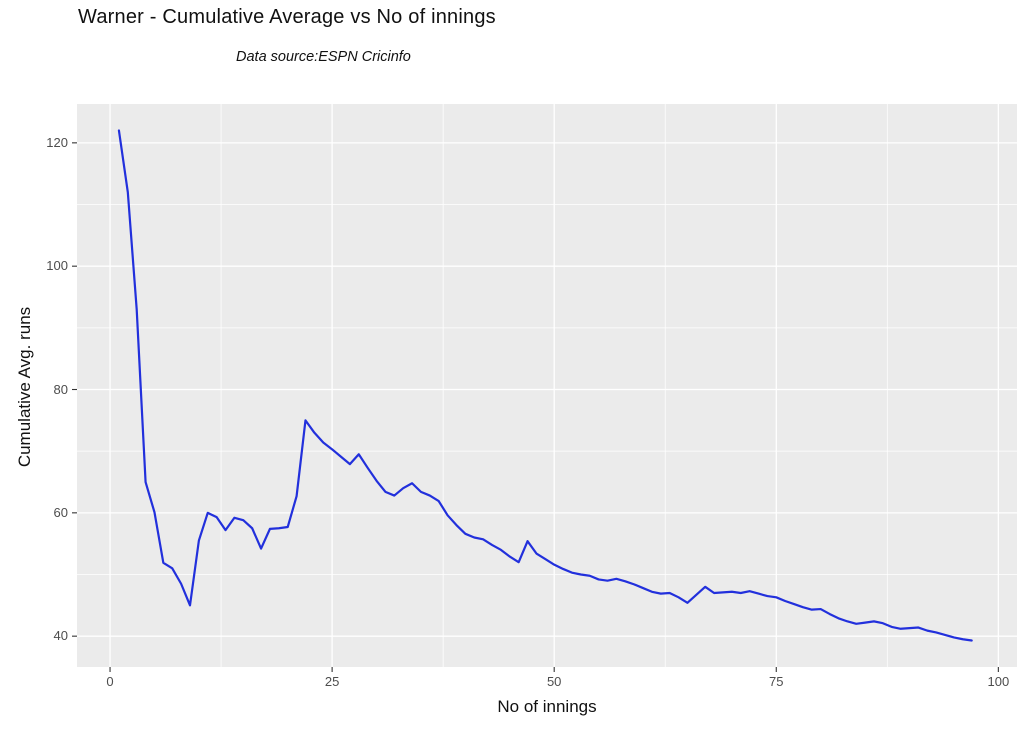 Image resolution: width=1023 pixels, height=731 pixels. I want to click on chart-subtitle: Data source:ESPN Cricinfo, so click(323, 57).